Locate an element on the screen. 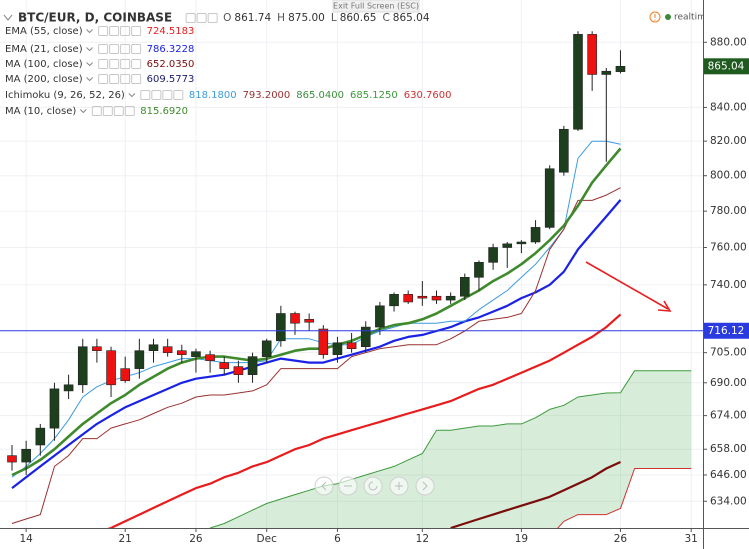  scroll-right-button is located at coordinates (425, 486).